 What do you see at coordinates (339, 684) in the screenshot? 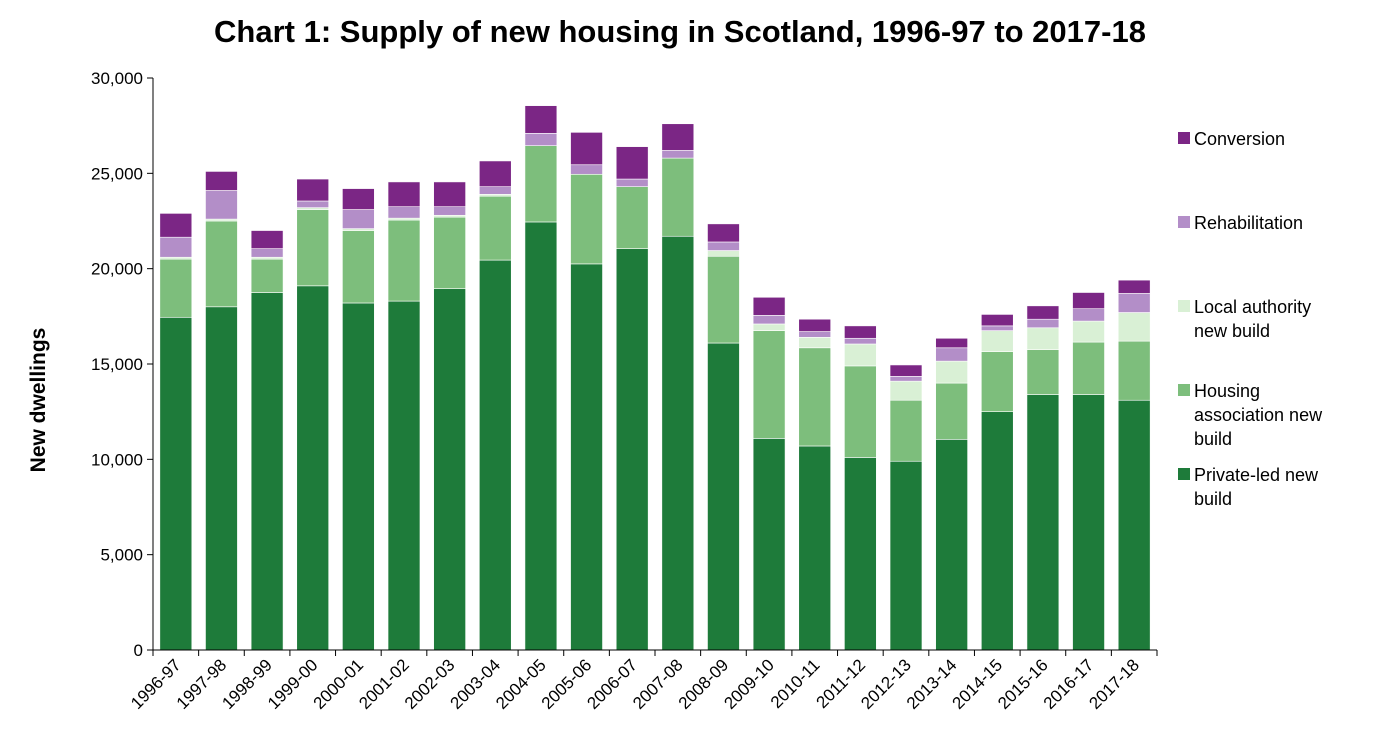
I see `x-tick-label: 2000-01` at bounding box center [339, 684].